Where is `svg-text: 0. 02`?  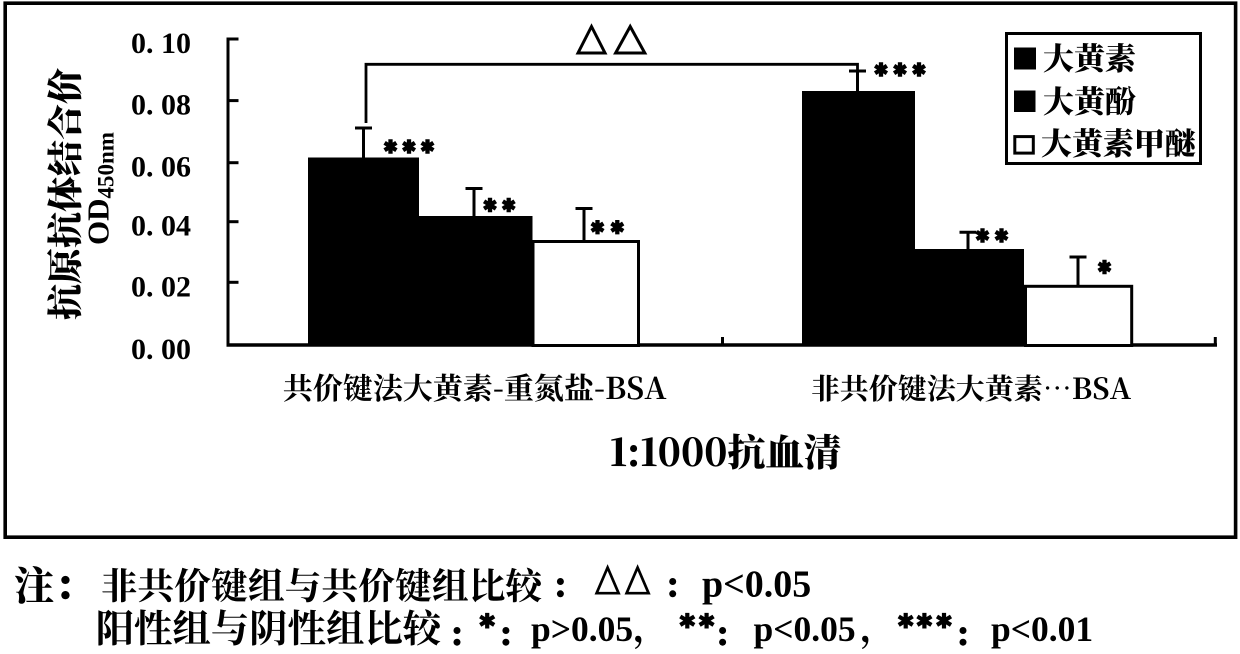
svg-text: 0. 02 is located at coordinates (161, 286).